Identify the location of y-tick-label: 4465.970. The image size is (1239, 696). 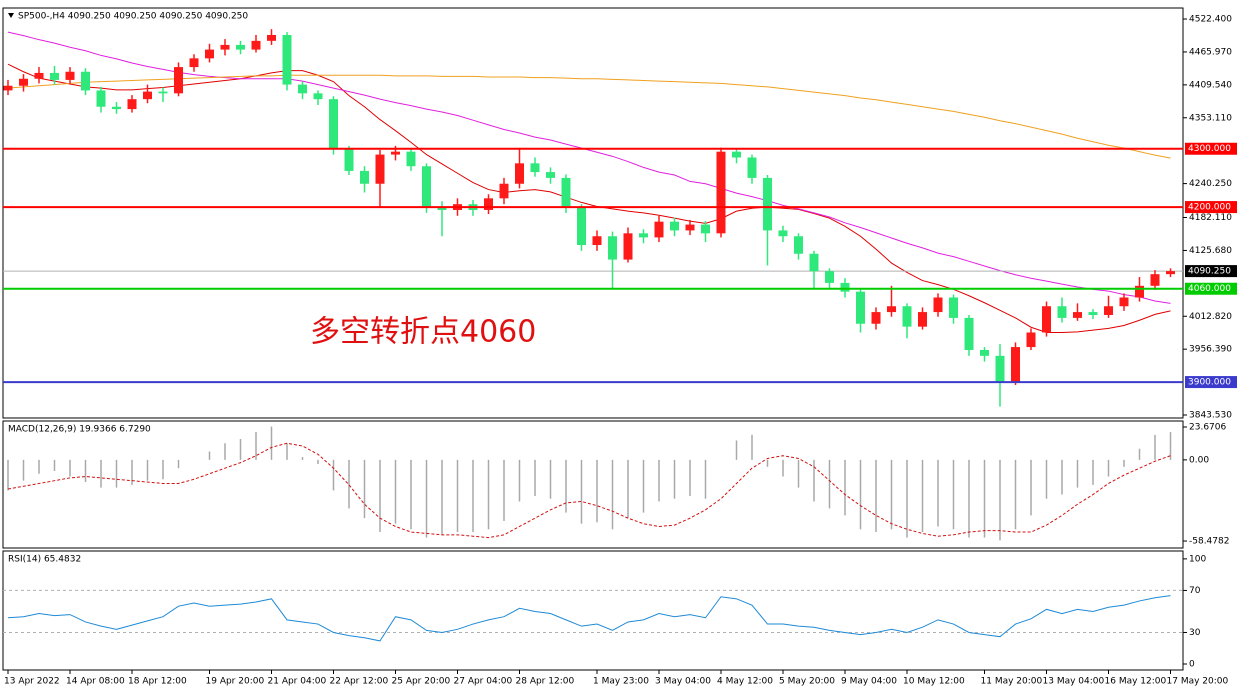
(1210, 52).